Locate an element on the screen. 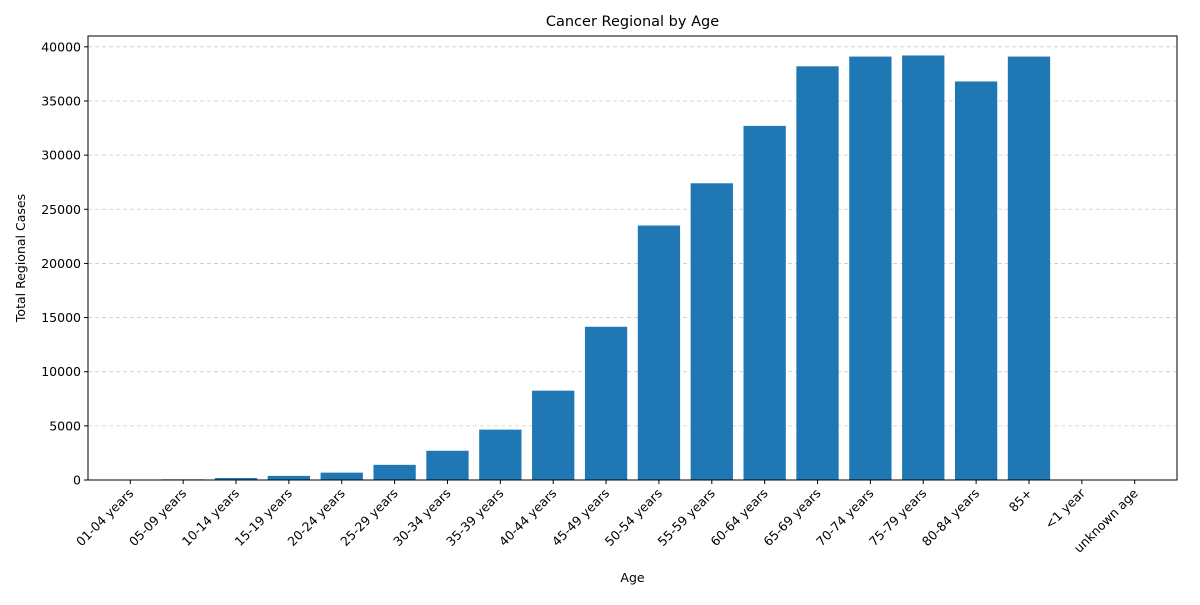  x-axis-label: Age is located at coordinates (632, 577).